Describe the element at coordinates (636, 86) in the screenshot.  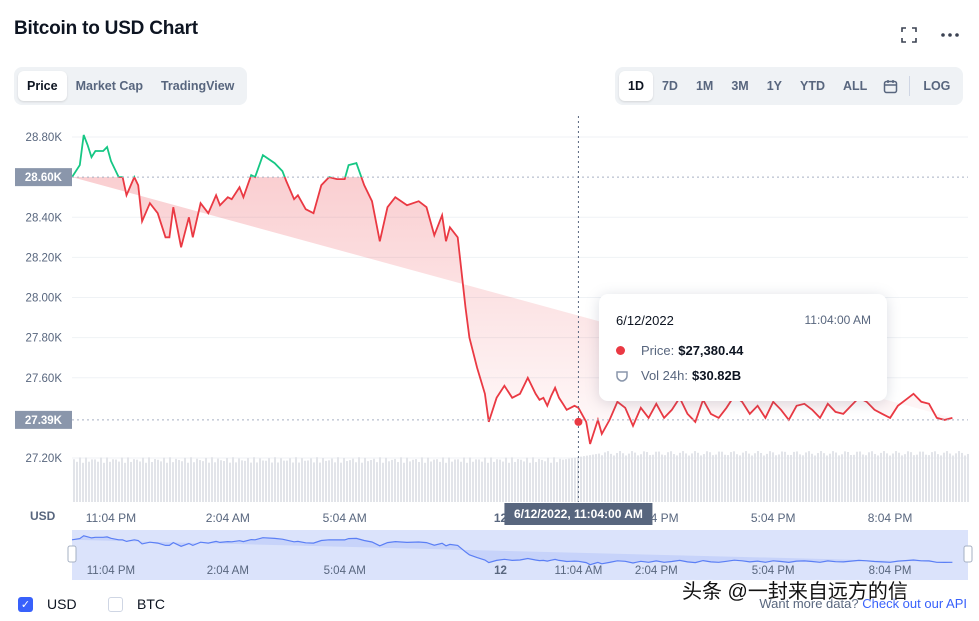
I see `range-tab-1d: 1D` at that location.